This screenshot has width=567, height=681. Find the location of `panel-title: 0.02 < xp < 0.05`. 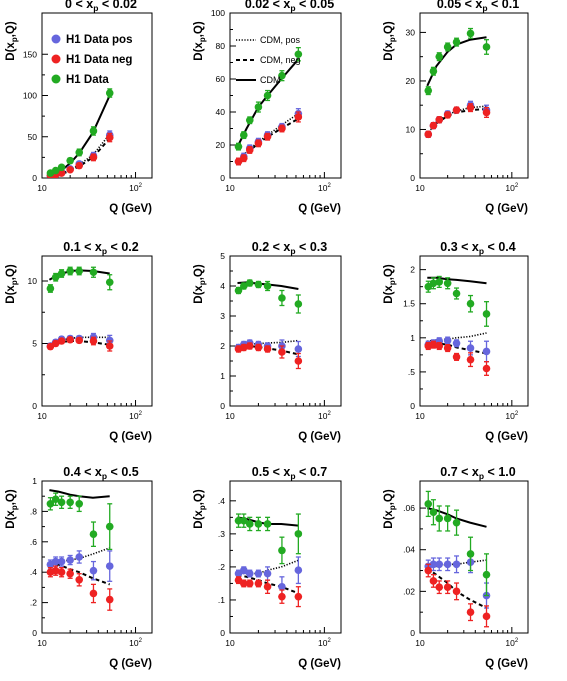

panel-title: 0.02 < xp < 0.05 is located at coordinates (289, 6).